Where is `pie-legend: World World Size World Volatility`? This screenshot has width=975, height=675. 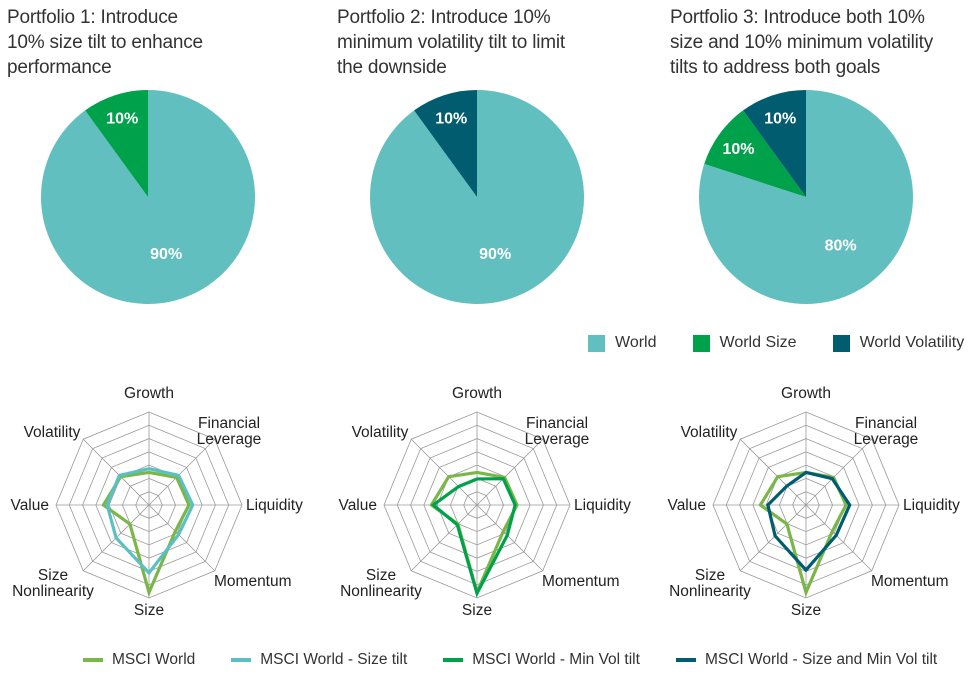
pie-legend: World World Size World Volatility is located at coordinates (776, 343).